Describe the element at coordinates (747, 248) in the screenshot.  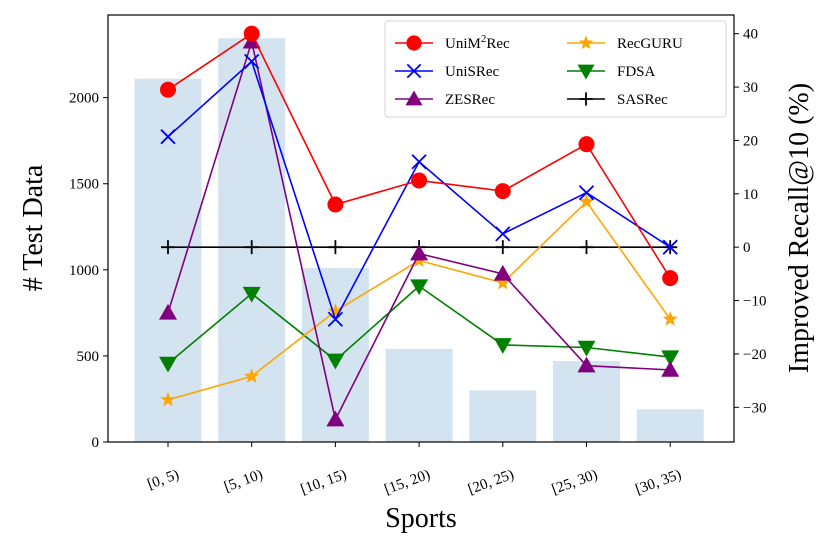
I see `right-y-tick-label: 0` at that location.